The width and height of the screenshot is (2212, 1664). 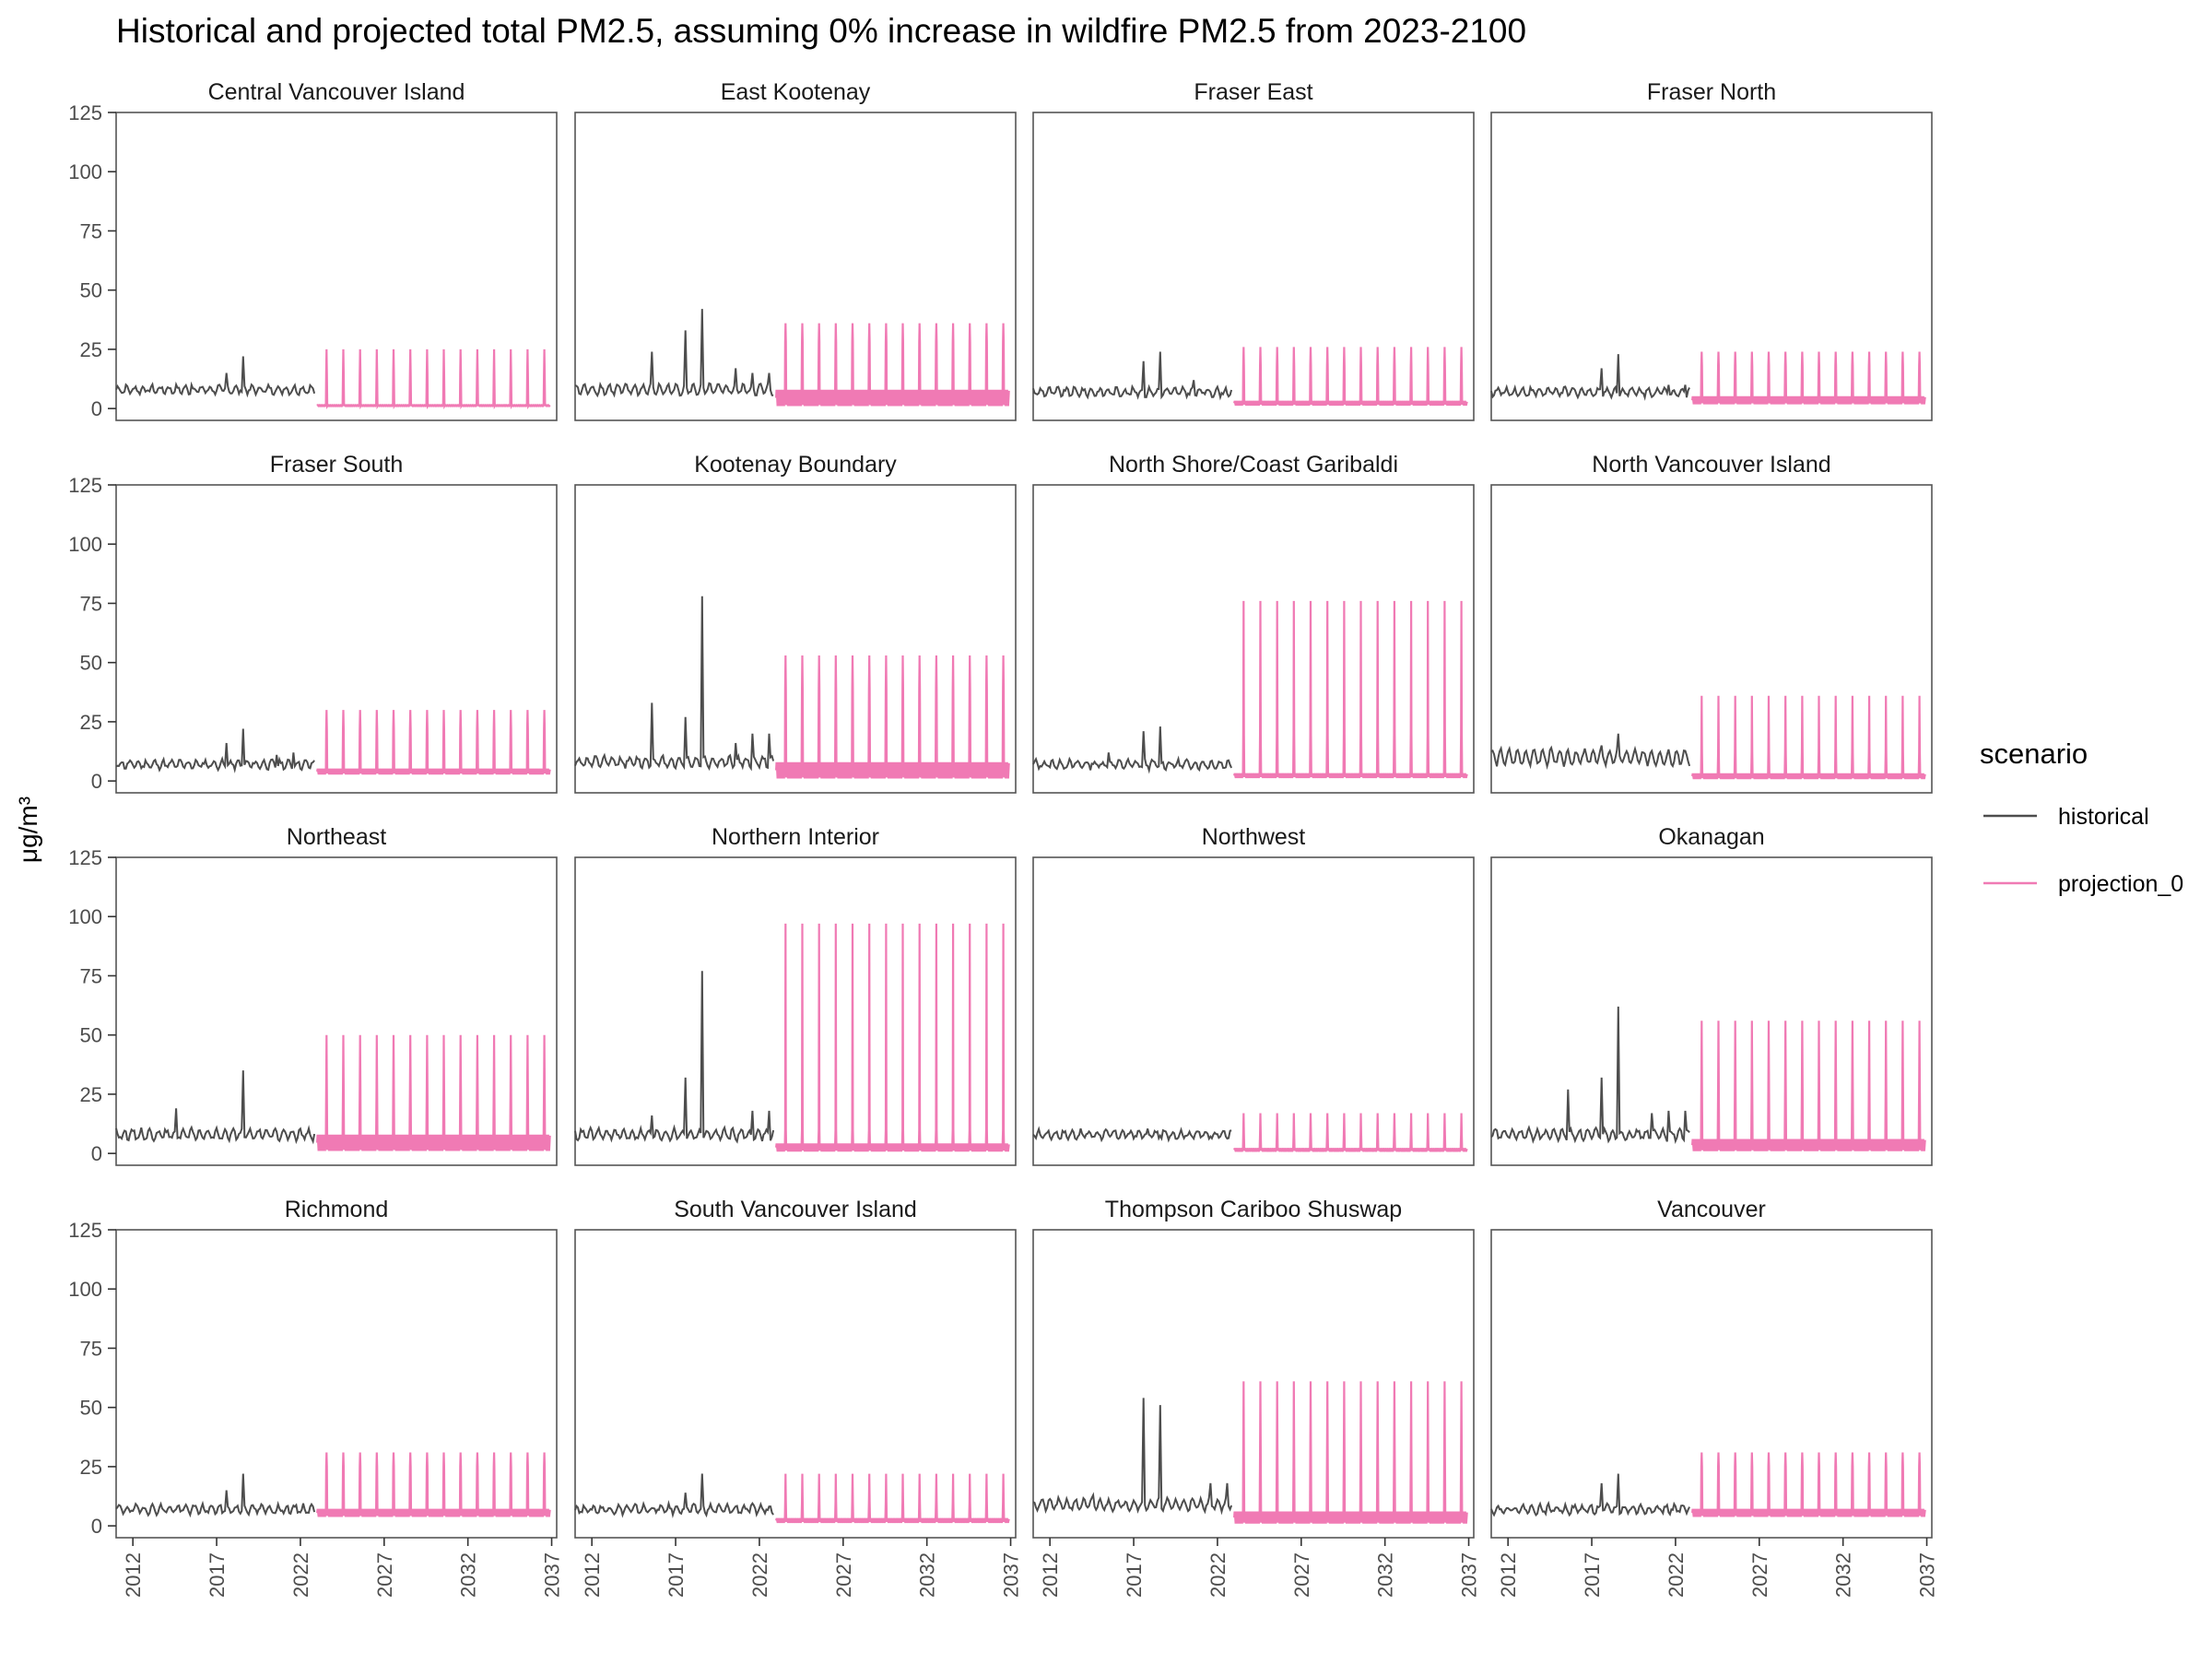 I want to click on panel-title-fraser-east: Fraser East, so click(x=1253, y=92).